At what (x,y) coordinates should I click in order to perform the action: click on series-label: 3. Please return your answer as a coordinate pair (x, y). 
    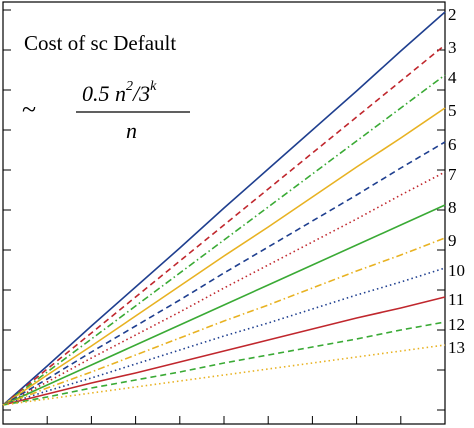
    Looking at the image, I should click on (452, 47).